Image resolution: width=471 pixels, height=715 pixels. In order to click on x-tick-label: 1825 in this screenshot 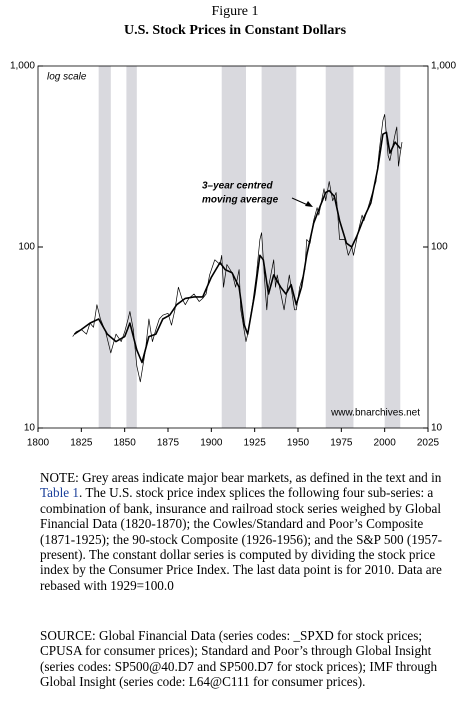, I will do `click(81, 443)`.